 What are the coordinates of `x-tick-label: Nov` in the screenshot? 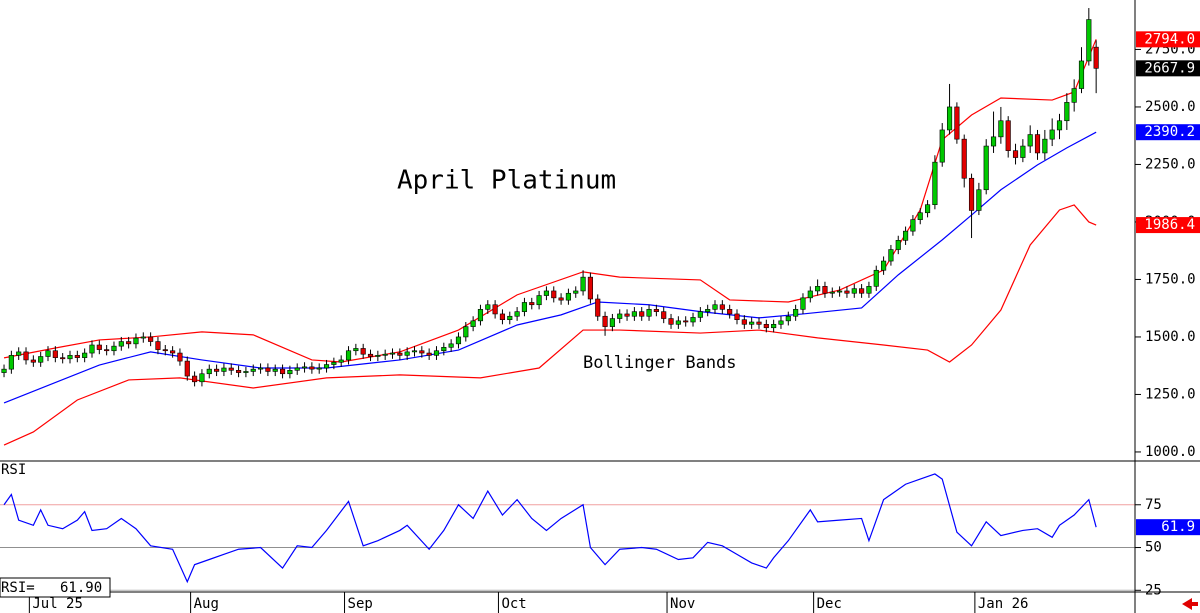 It's located at (682, 604).